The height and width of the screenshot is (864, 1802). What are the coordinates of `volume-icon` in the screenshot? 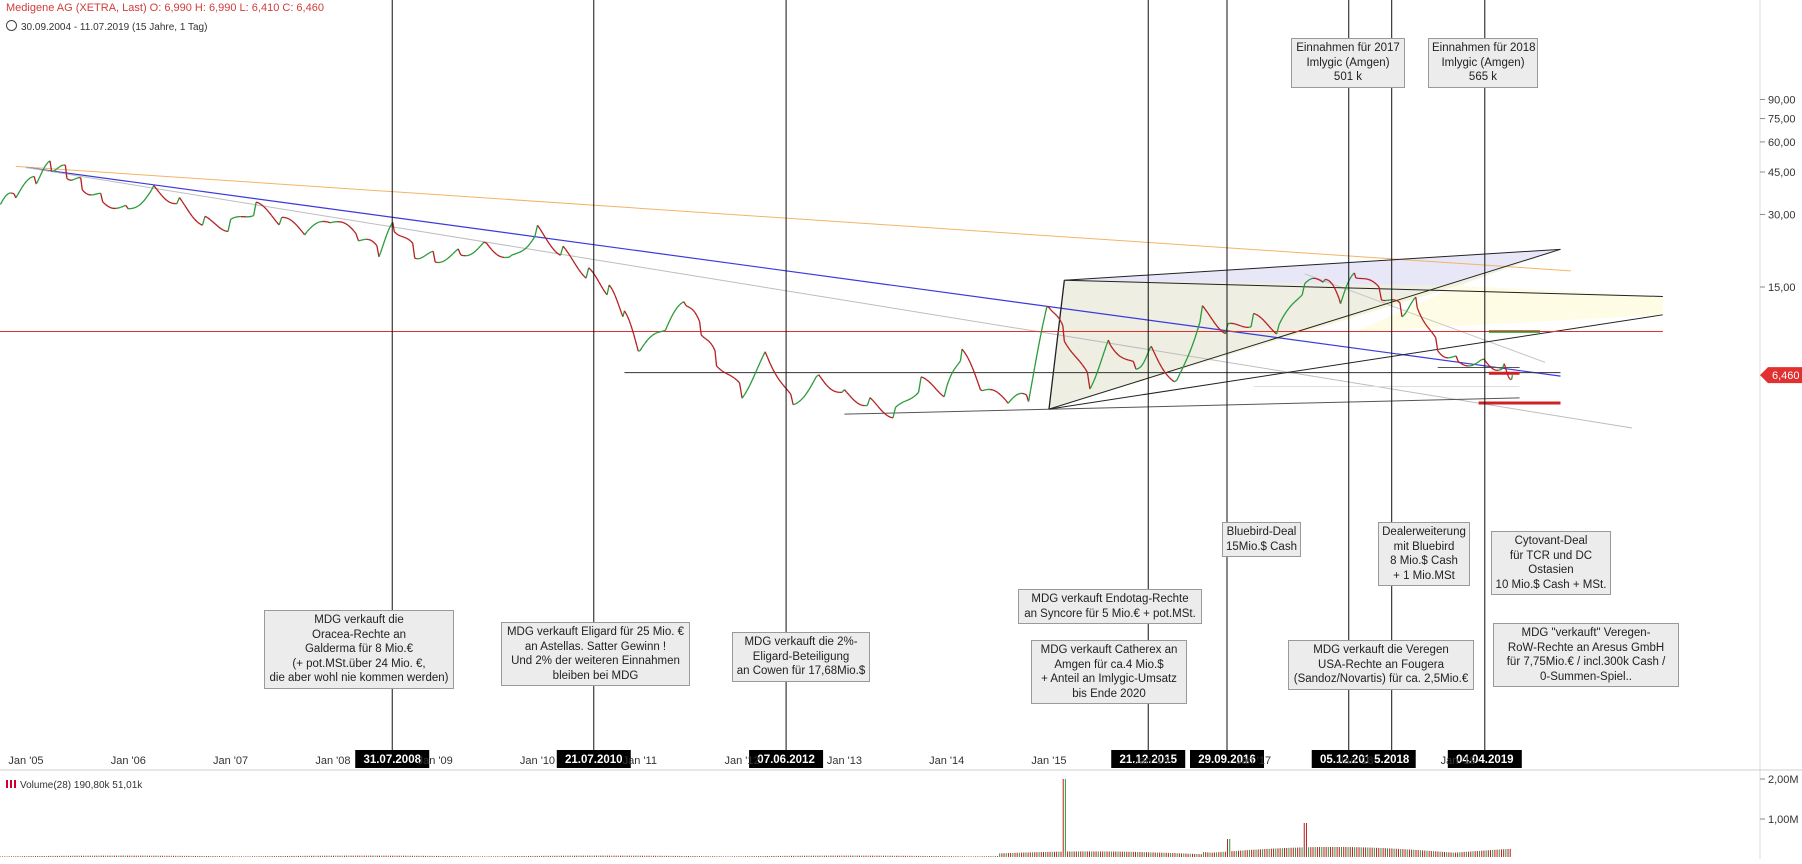 It's located at (11, 784).